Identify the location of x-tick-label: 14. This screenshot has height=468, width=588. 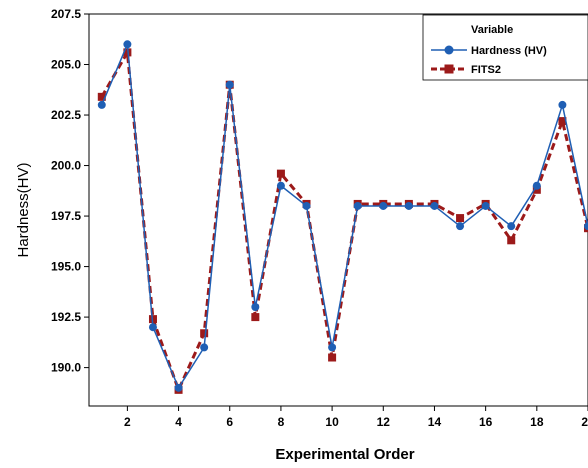
(435, 422).